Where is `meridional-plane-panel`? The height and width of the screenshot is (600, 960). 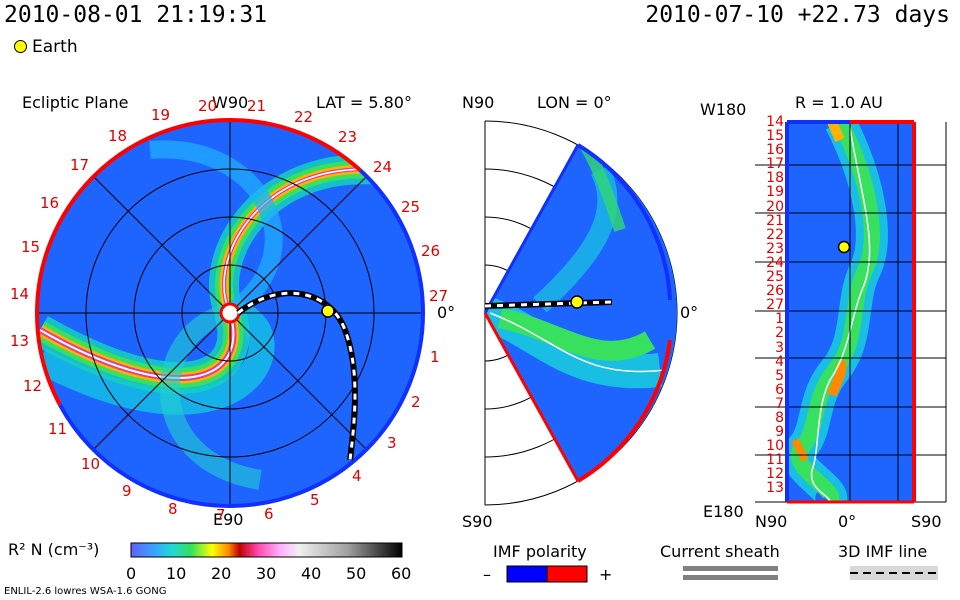 meridional-plane-panel is located at coordinates (580, 313).